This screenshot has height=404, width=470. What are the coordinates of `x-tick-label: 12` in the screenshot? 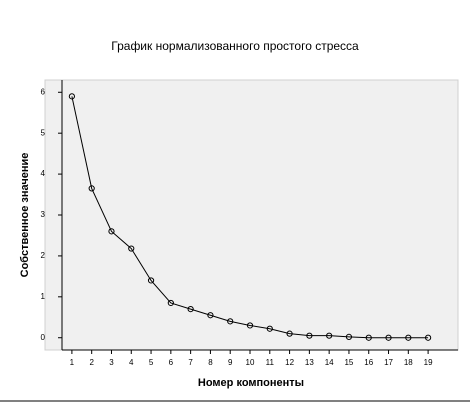 It's located at (289, 362).